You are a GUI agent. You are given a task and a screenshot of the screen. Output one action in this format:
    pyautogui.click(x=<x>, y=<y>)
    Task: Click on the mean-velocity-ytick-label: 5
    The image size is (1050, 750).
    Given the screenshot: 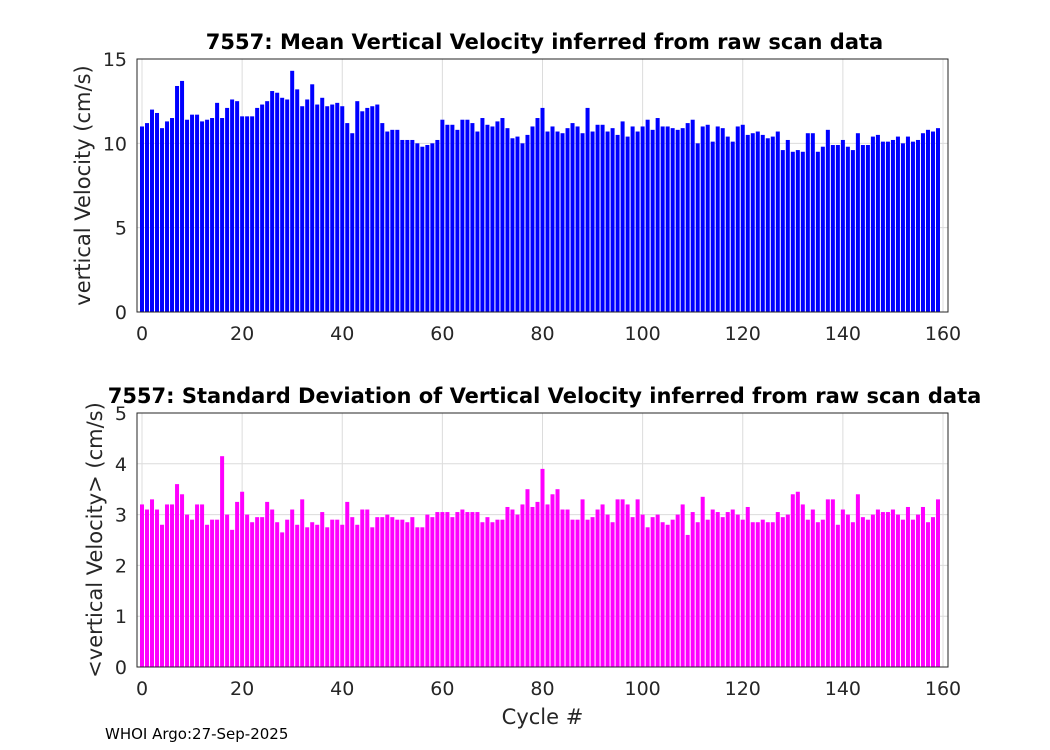 What is the action you would take?
    pyautogui.click(x=121, y=229)
    